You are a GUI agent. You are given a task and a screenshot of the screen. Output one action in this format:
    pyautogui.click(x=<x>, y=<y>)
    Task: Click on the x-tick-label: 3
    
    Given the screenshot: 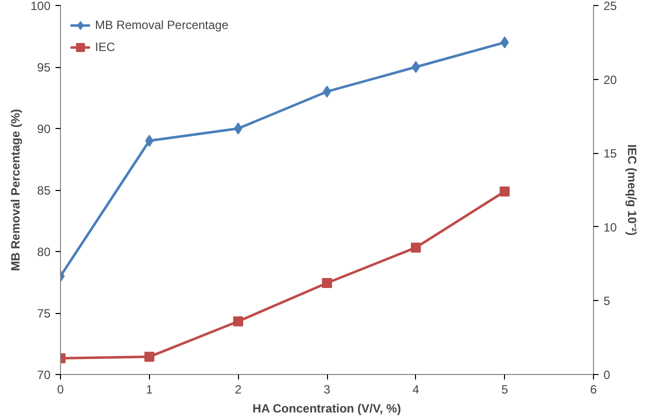 What is the action you would take?
    pyautogui.click(x=327, y=389)
    